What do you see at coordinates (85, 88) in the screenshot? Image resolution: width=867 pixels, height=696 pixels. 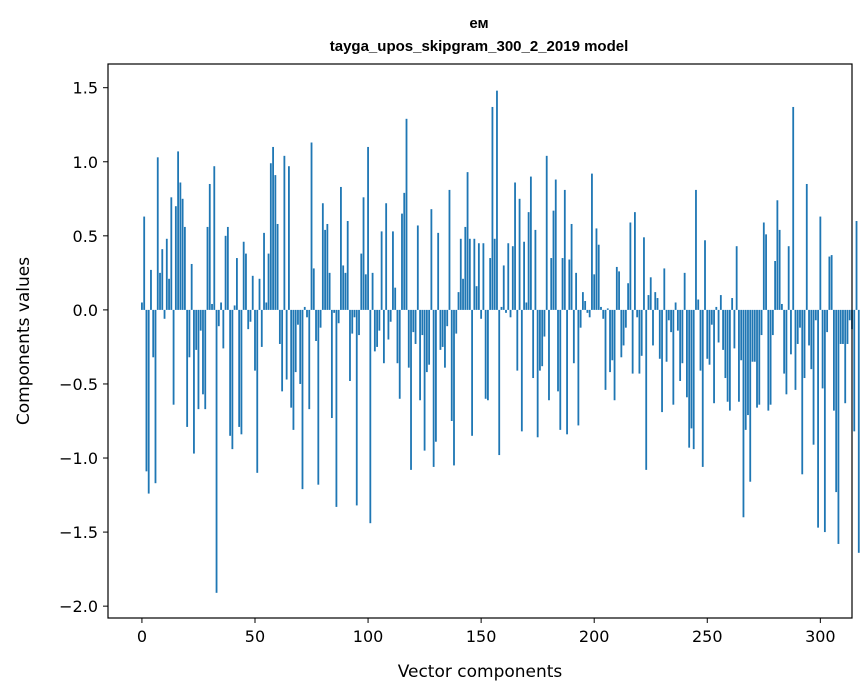 I see `y-tick-label: 1.5` at bounding box center [85, 88].